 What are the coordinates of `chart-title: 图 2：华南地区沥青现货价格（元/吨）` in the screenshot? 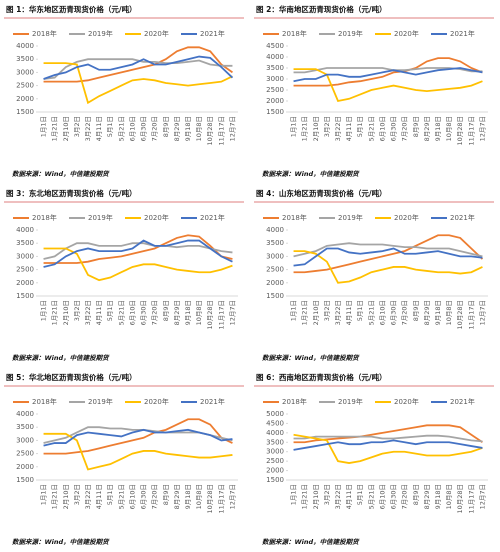 It's located at (321, 9).